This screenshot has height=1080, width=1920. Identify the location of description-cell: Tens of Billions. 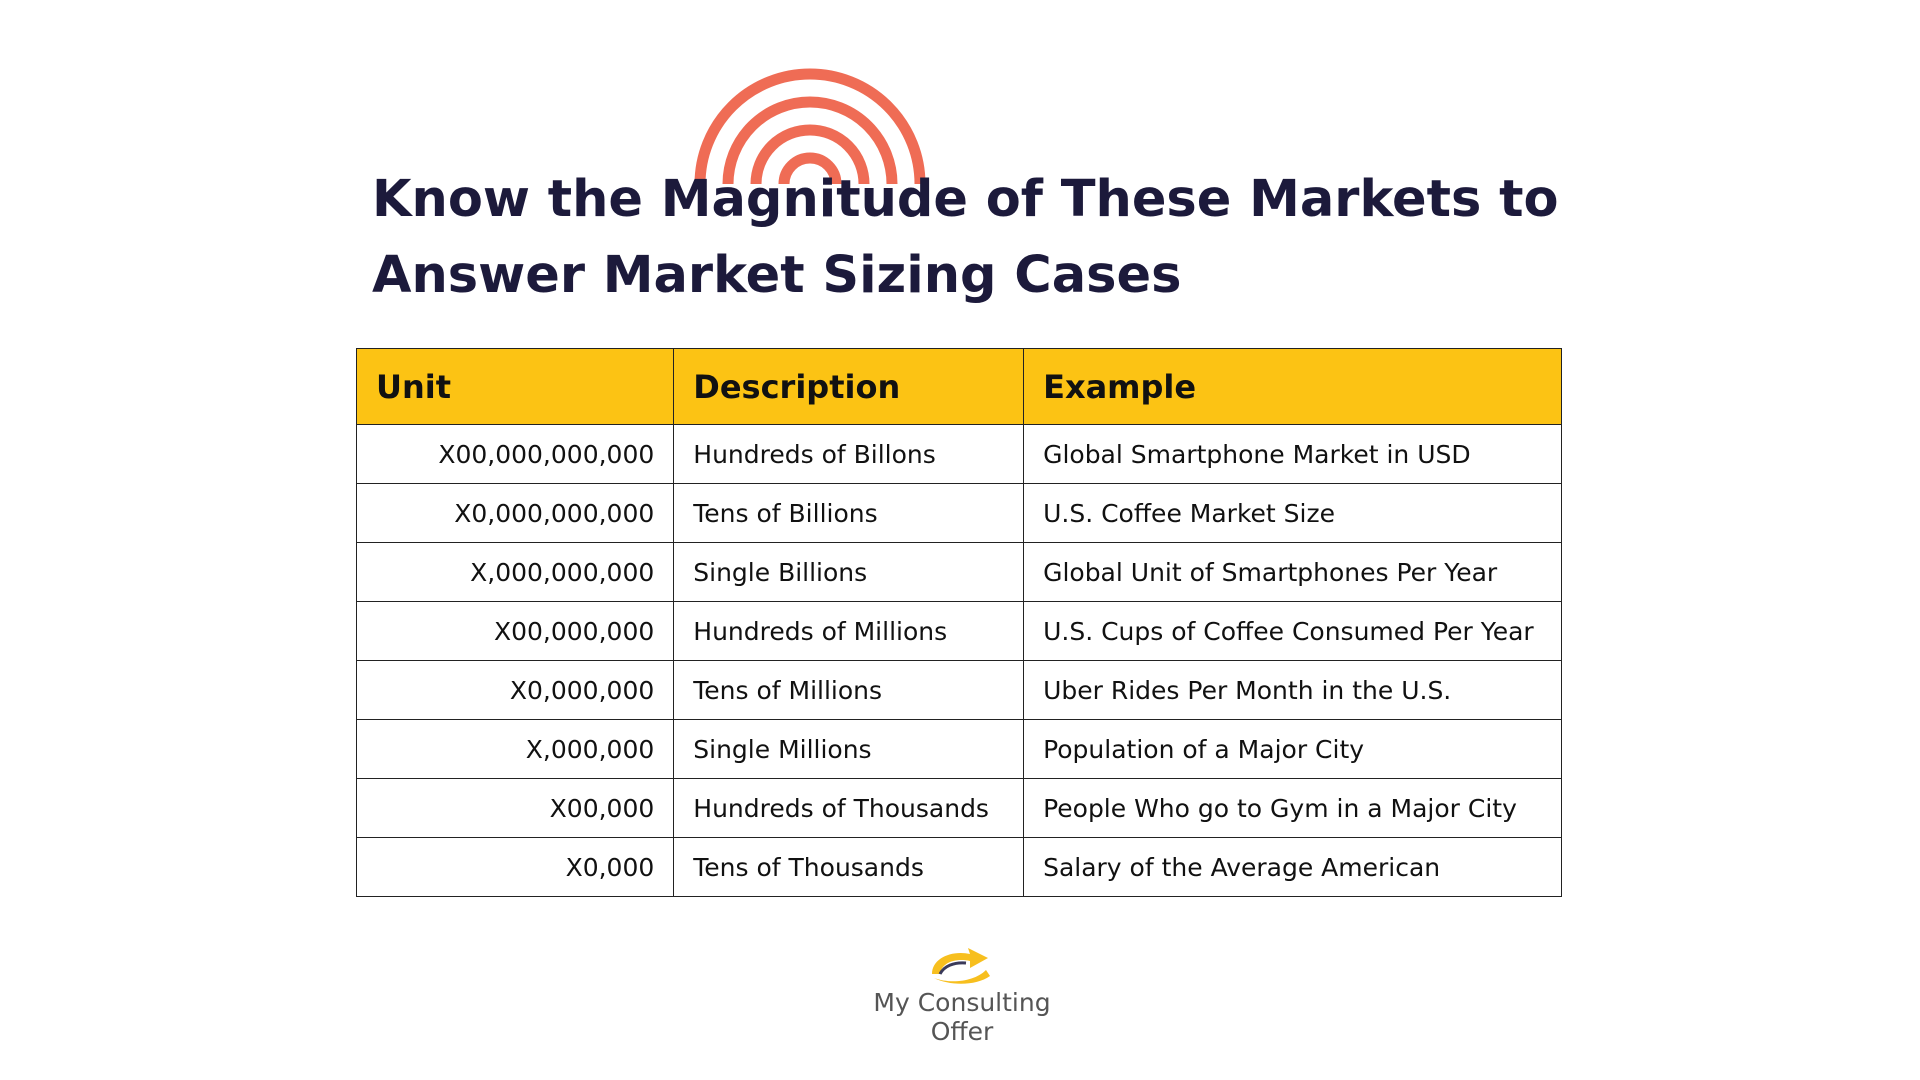
(849, 513).